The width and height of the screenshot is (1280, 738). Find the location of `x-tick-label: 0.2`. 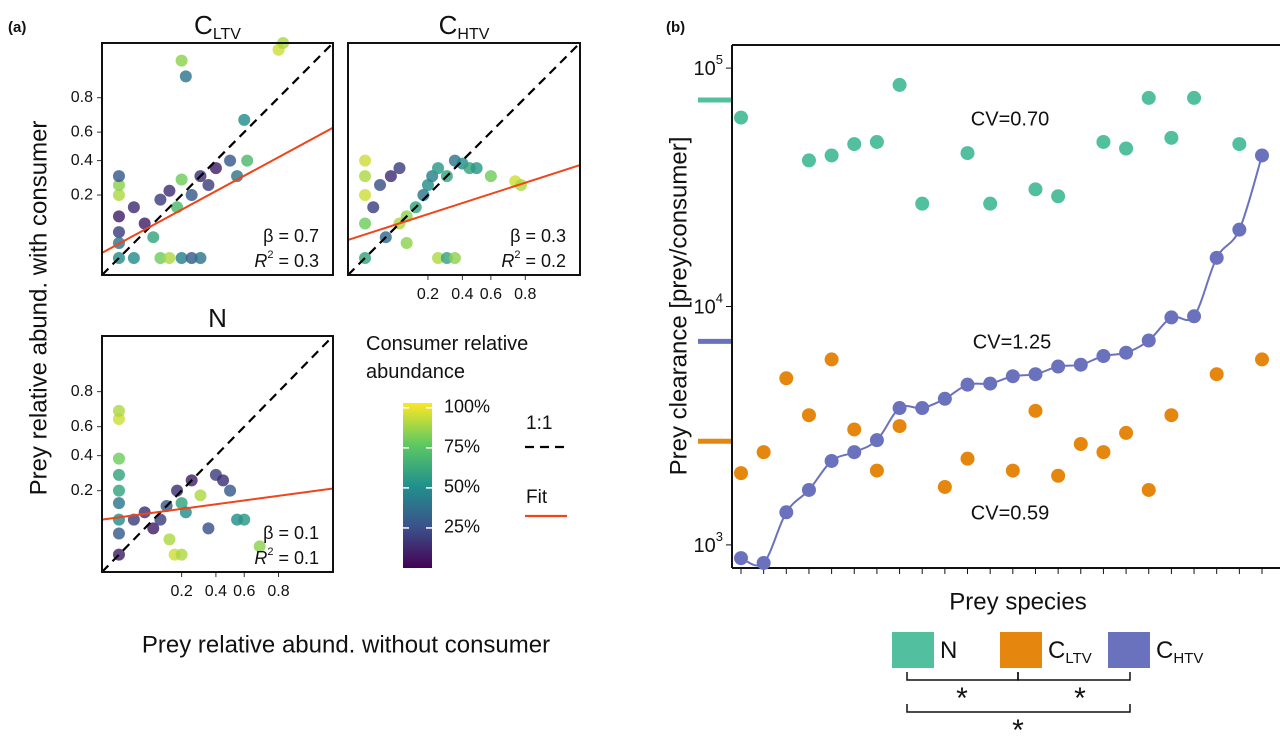

x-tick-label: 0.2 is located at coordinates (181, 591).